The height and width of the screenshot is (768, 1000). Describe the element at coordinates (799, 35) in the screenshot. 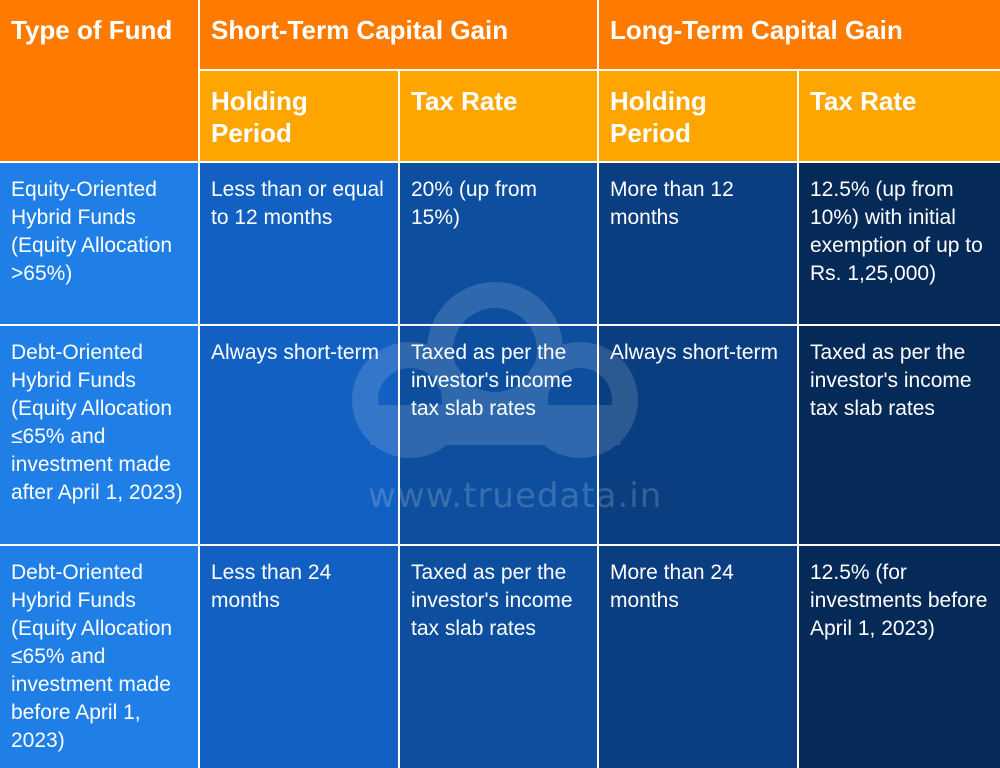

I see `header-long-term-capital-gain: Long-Term Capital Gain` at that location.